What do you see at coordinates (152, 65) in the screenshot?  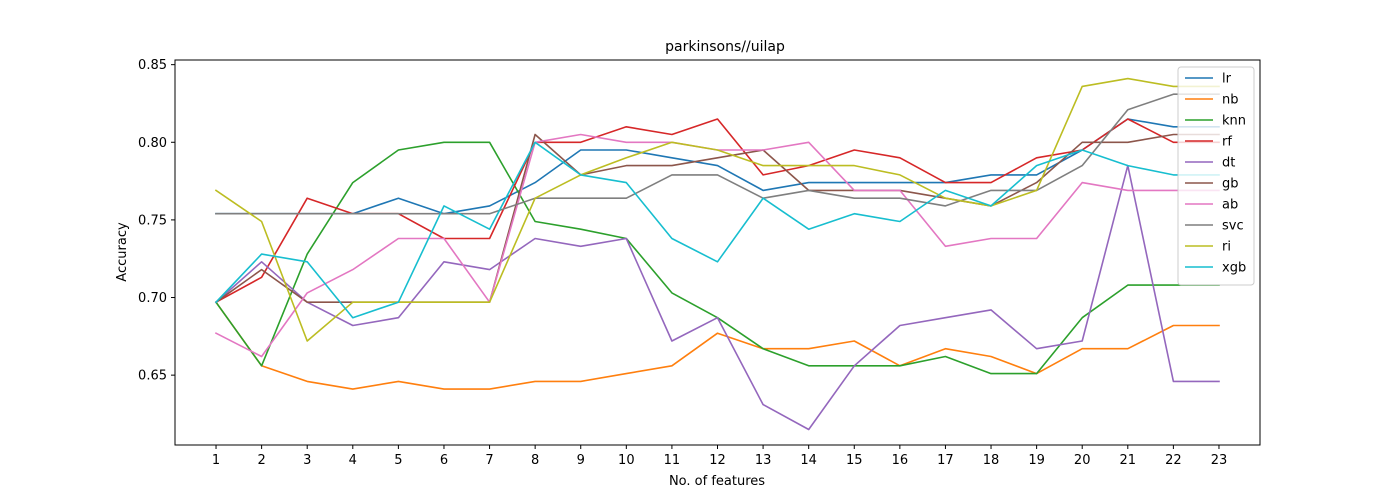 I see `y-tick-label: 0.85` at bounding box center [152, 65].